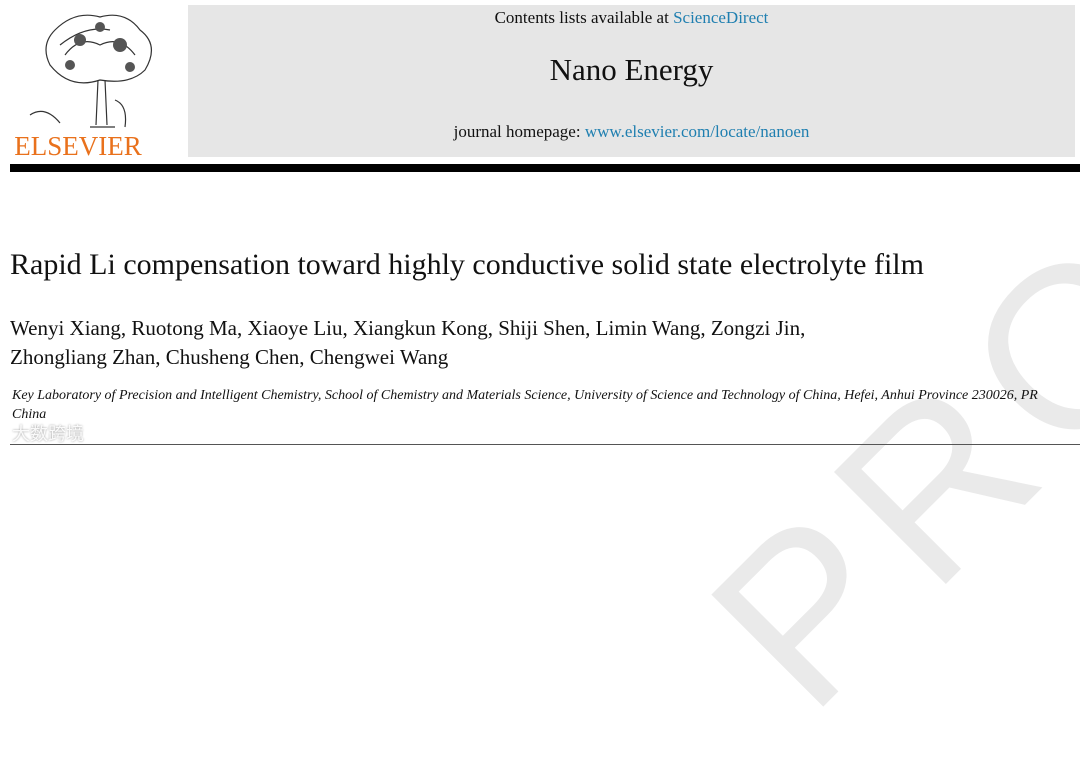  I want to click on contents-prefix: Contents lists available at, so click(581, 17).